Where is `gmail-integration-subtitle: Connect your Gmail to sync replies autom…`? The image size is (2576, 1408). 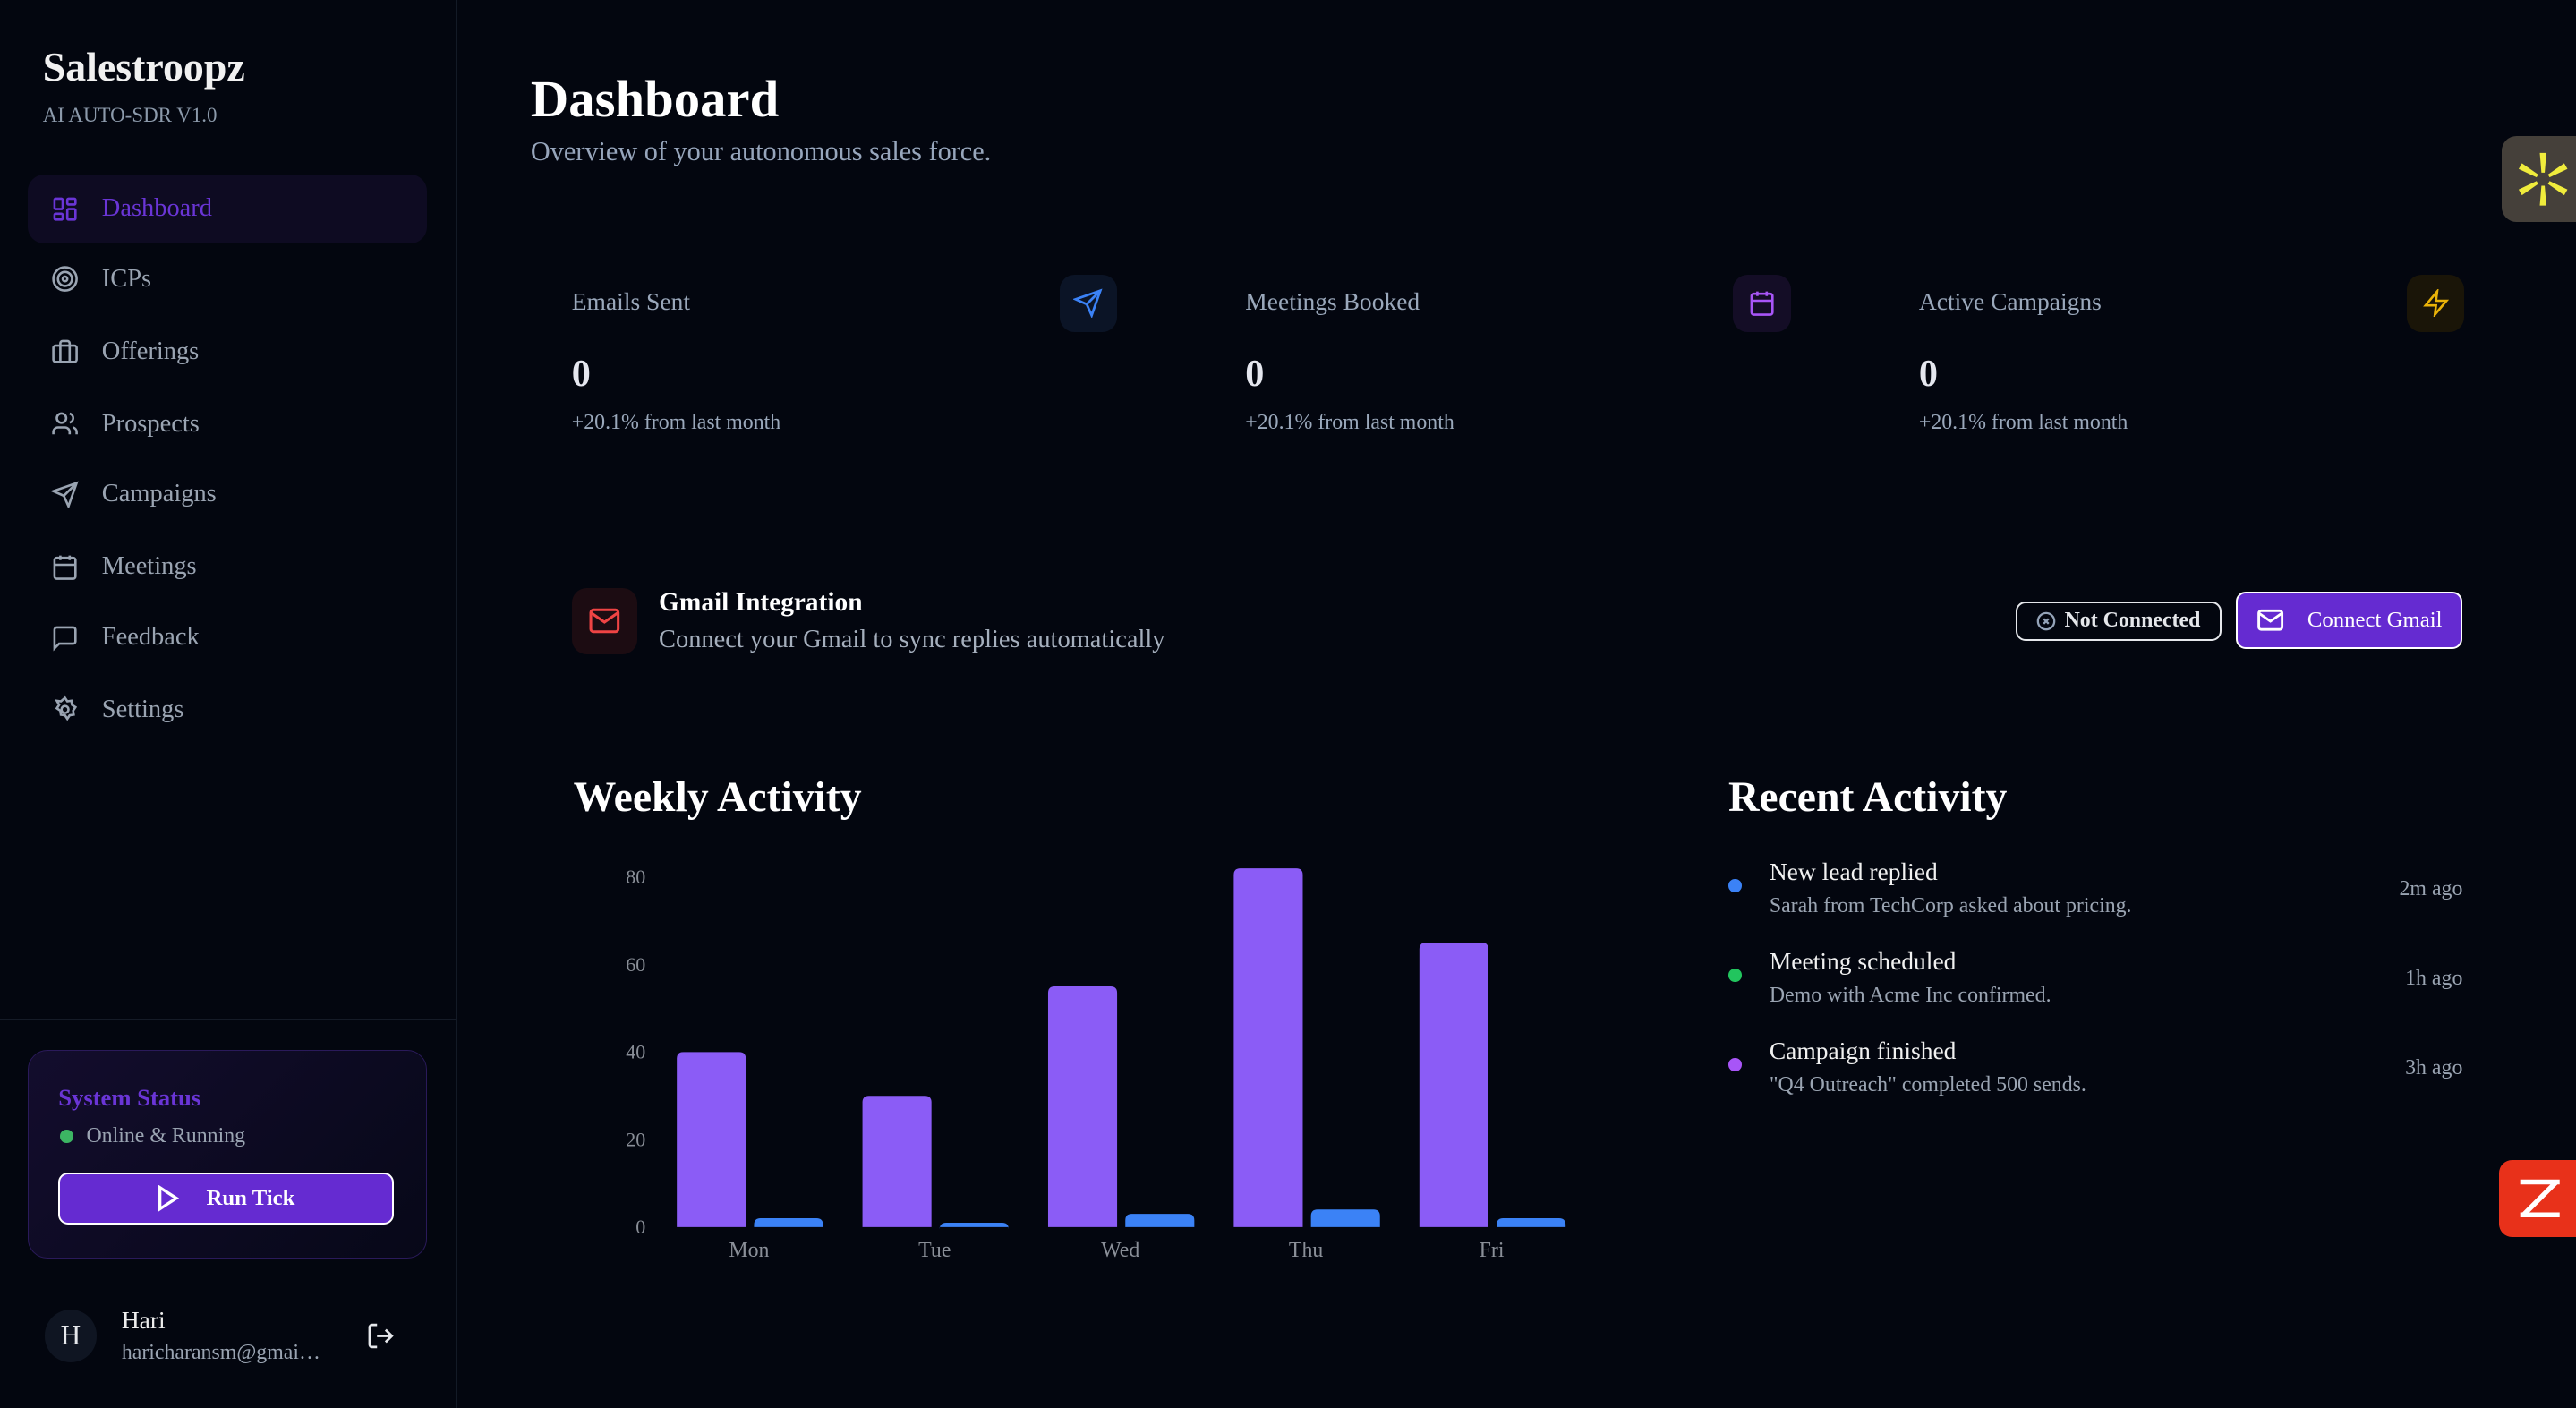
gmail-integration-subtitle: Connect your Gmail to sync replies autom… is located at coordinates (912, 640).